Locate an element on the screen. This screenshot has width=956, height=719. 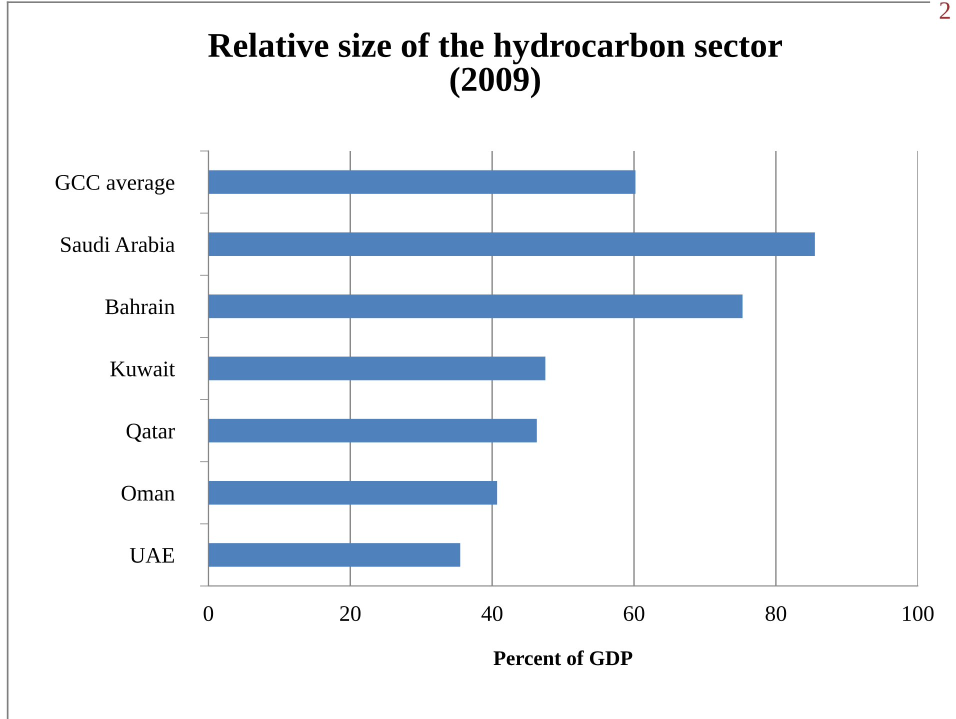
y-tick-label: Kuwait is located at coordinates (142, 368).